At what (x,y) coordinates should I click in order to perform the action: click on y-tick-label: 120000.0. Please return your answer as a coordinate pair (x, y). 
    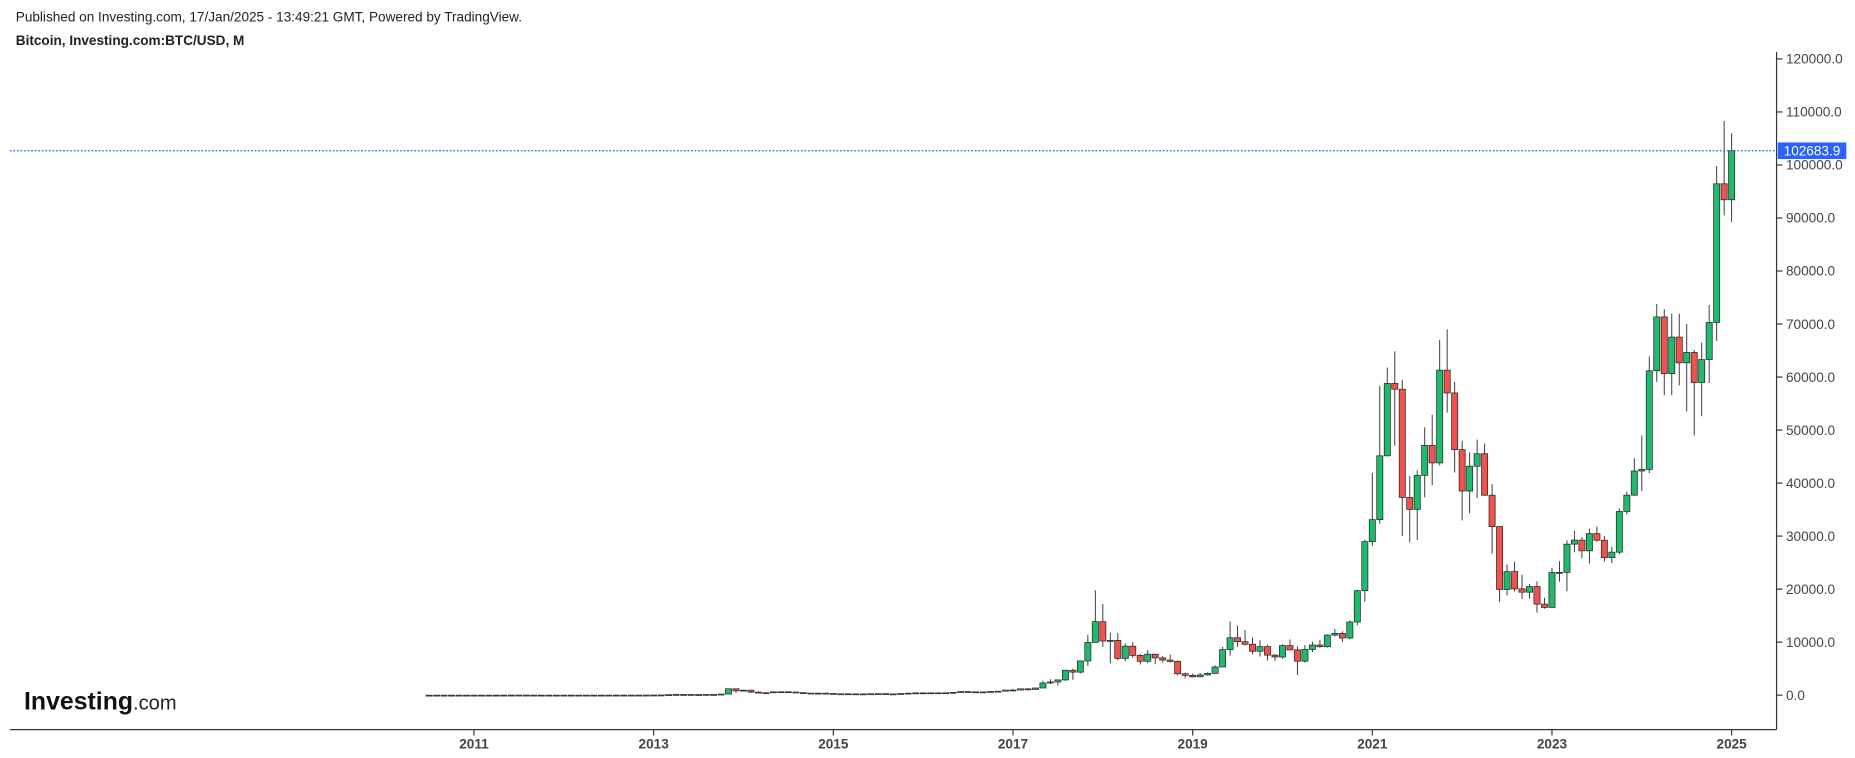
    Looking at the image, I should click on (1814, 59).